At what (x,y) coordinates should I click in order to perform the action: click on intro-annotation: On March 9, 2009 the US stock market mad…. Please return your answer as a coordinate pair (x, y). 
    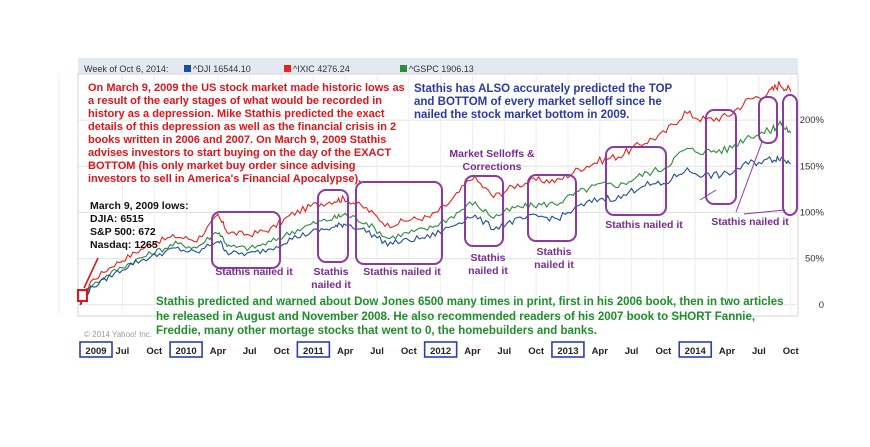
    Looking at the image, I should click on (246, 133).